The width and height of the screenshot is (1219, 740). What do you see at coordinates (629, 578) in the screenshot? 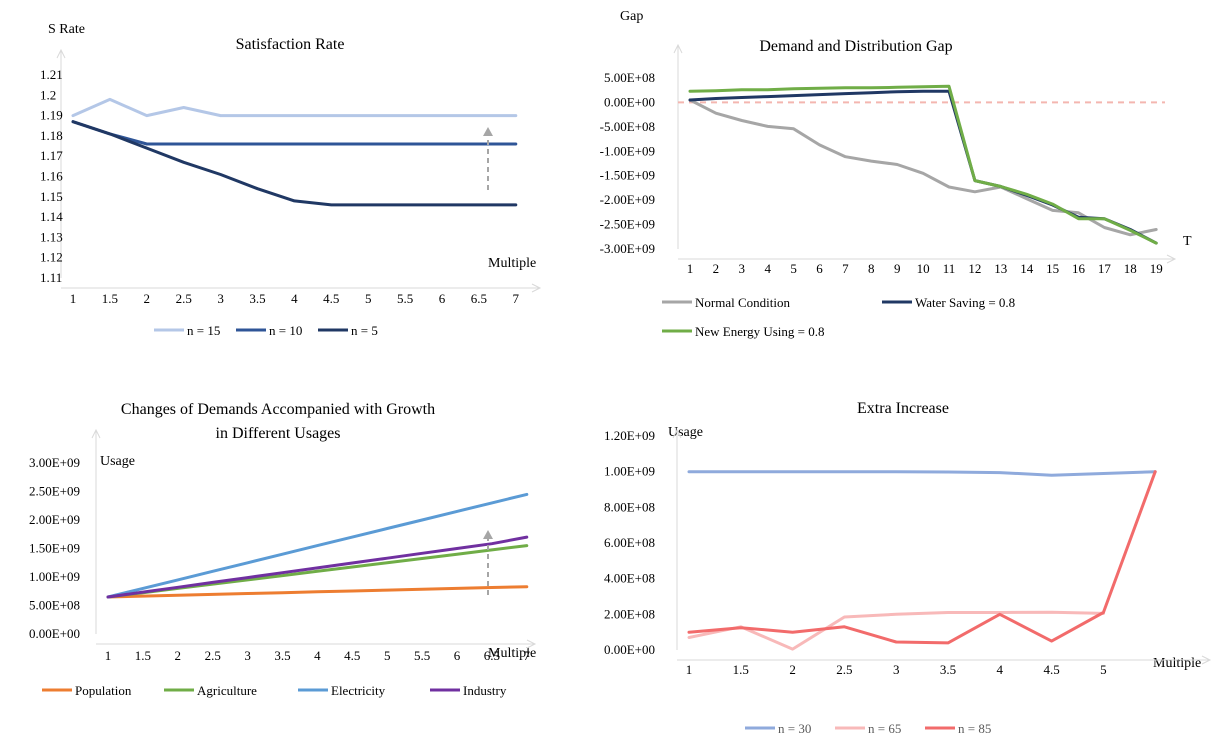
I see `chart4-y-tick-label: 4.00E+08` at bounding box center [629, 578].